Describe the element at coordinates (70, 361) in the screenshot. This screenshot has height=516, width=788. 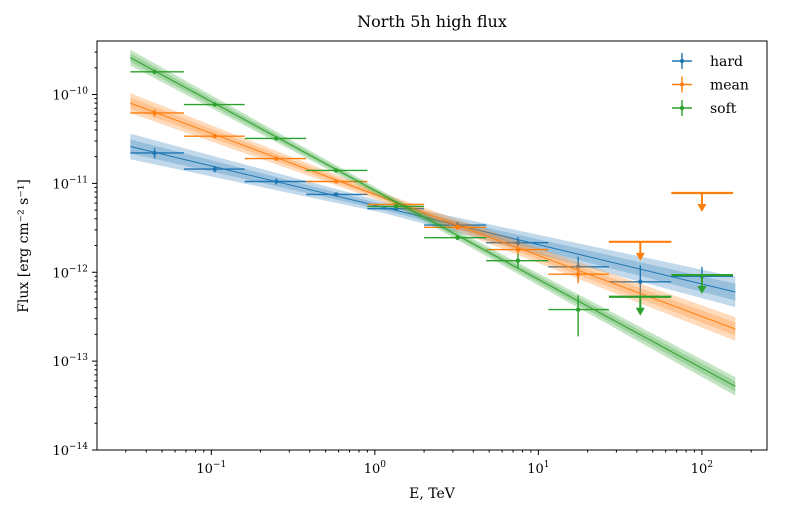
I see `y-tick-label: 10−13` at that location.